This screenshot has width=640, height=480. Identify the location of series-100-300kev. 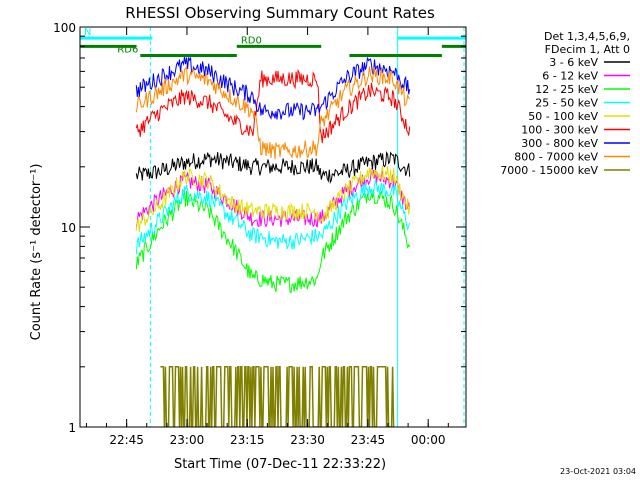
(273, 106).